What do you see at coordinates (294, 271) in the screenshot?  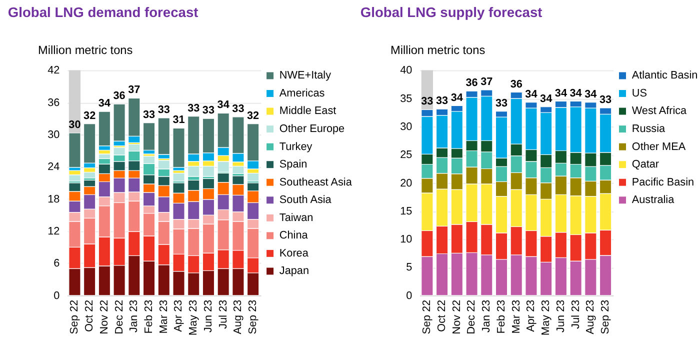 I see `legend-label: Japan` at bounding box center [294, 271].